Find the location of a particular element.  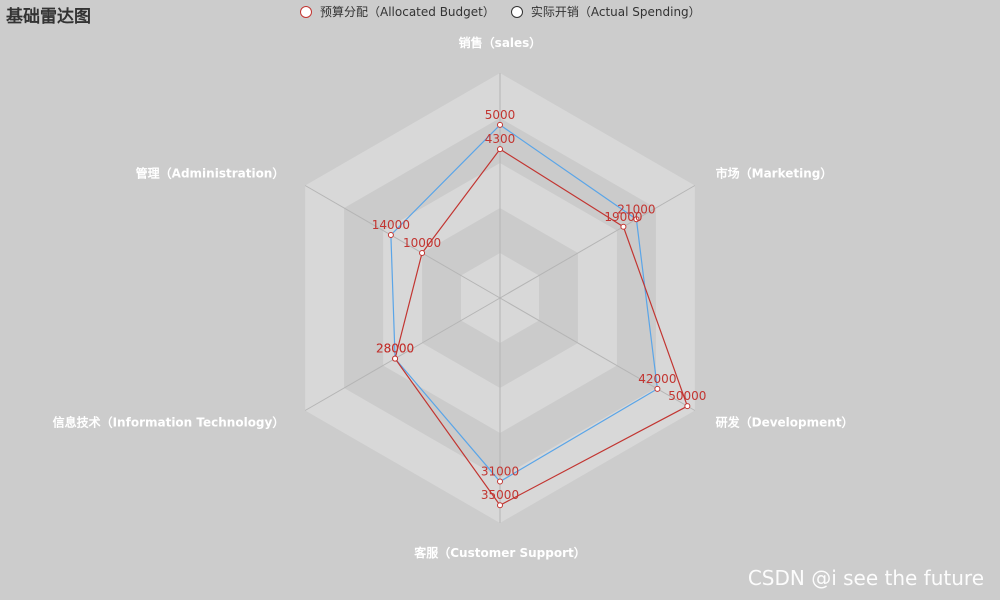

legend-item-budget: 预算分配（Allocated Budget） is located at coordinates (397, 11).